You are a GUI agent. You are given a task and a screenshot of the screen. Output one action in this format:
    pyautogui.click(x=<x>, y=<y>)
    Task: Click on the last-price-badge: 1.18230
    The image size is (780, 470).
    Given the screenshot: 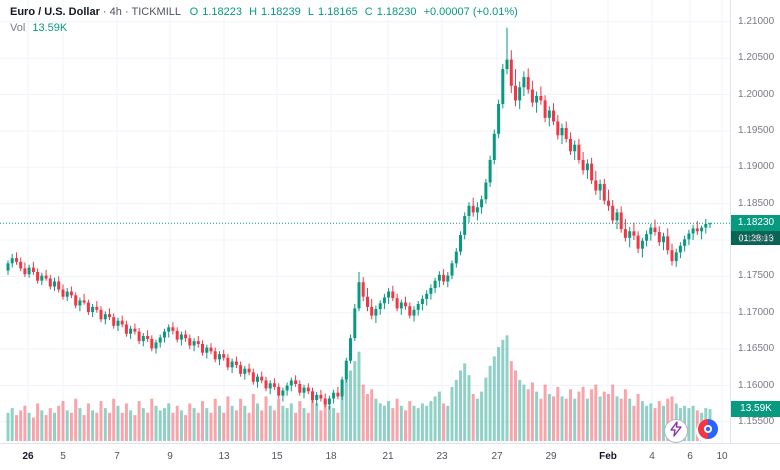 What is the action you would take?
    pyautogui.click(x=755, y=223)
    